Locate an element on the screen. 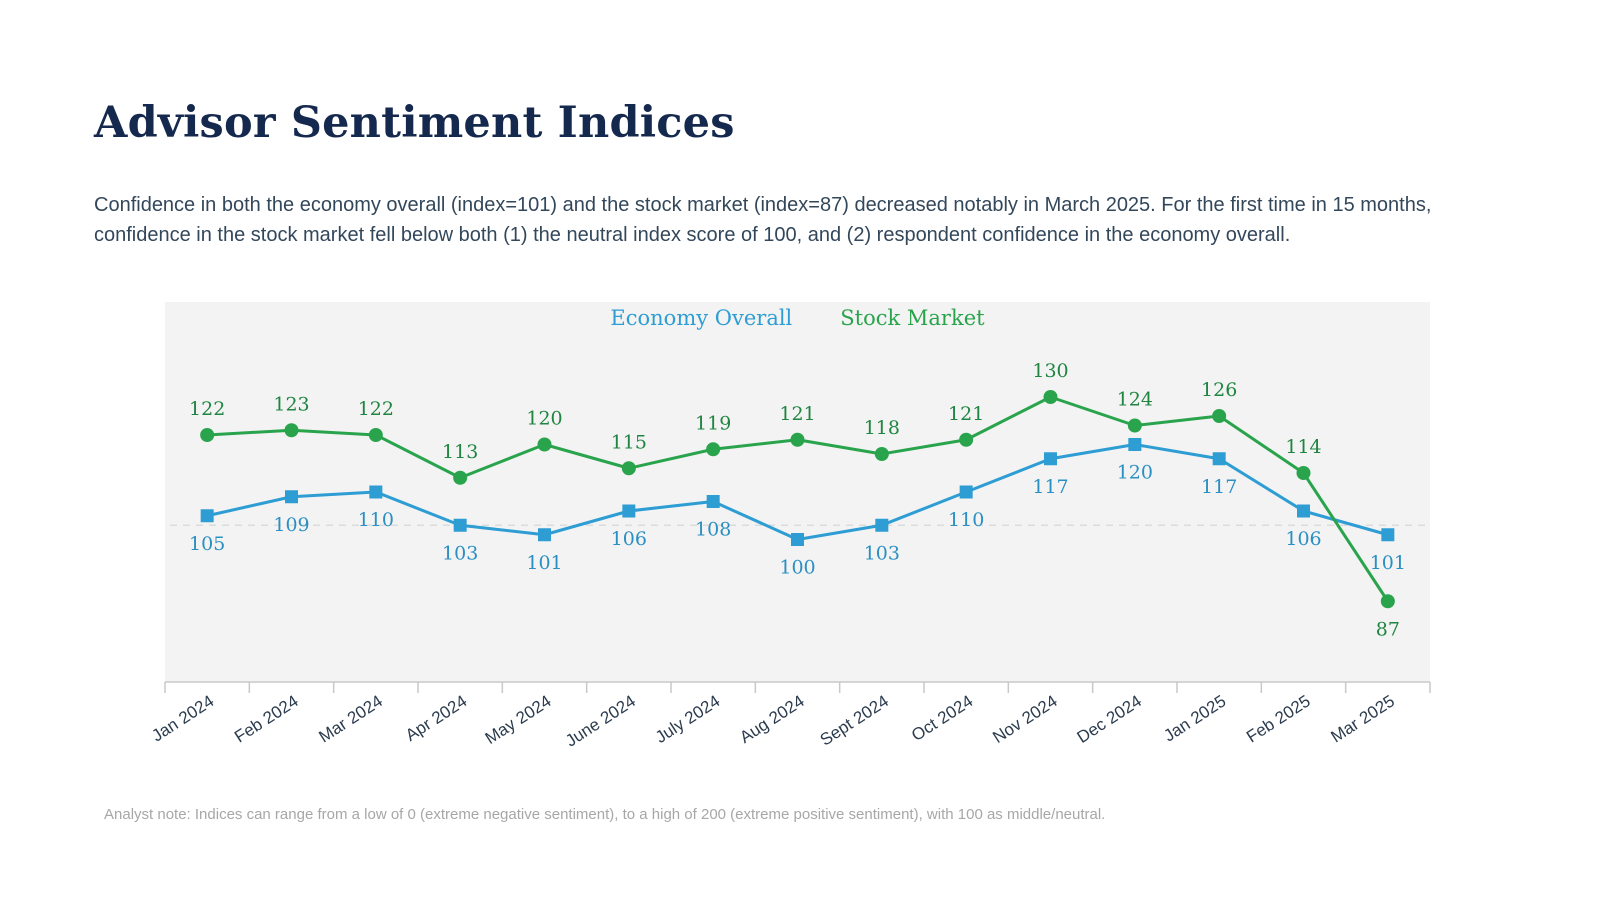 This screenshot has width=1600, height=900. x-axis-label: July 2024 is located at coordinates (687, 719).